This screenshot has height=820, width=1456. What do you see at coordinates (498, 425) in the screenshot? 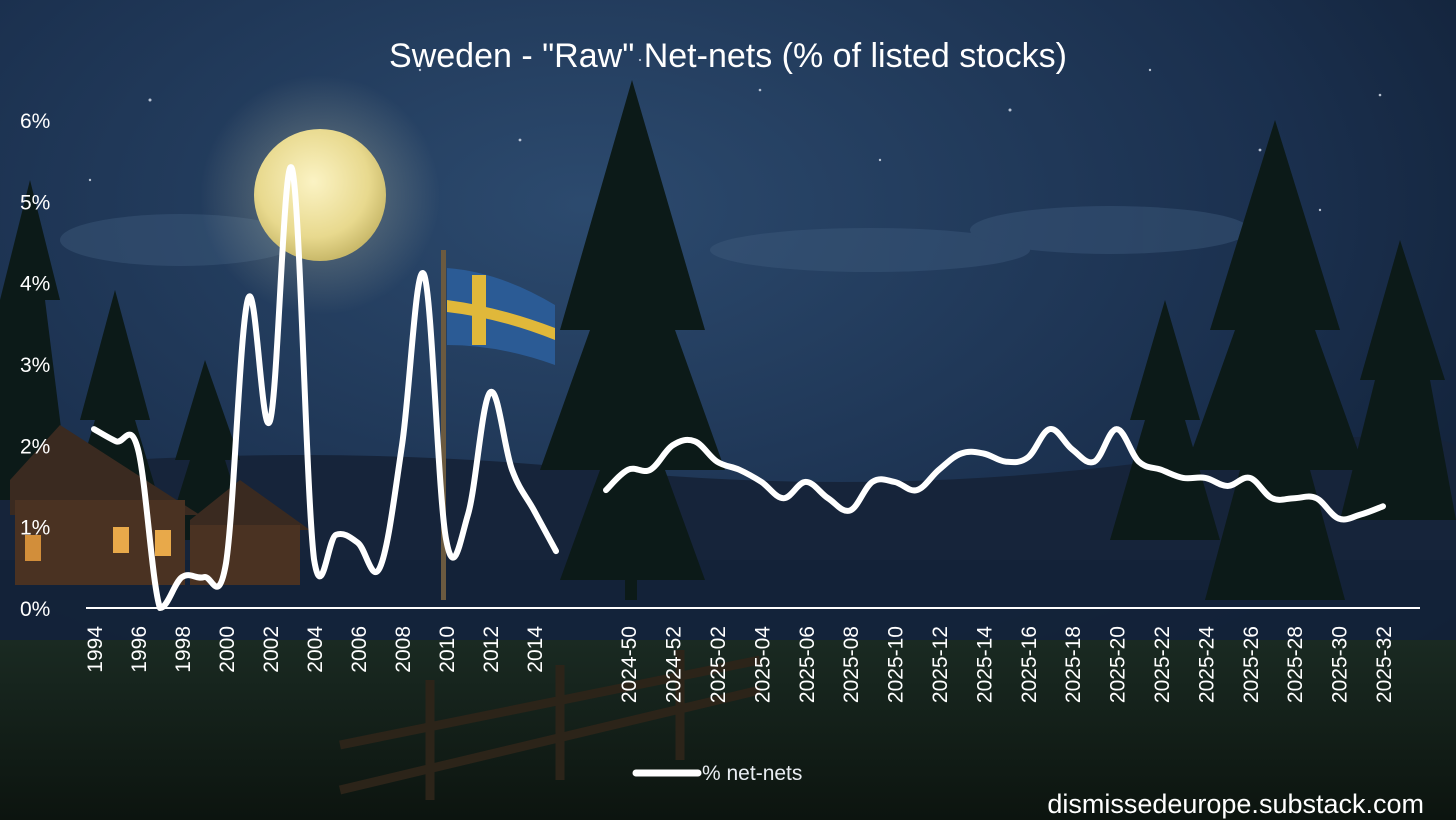
I see `flag` at bounding box center [498, 425].